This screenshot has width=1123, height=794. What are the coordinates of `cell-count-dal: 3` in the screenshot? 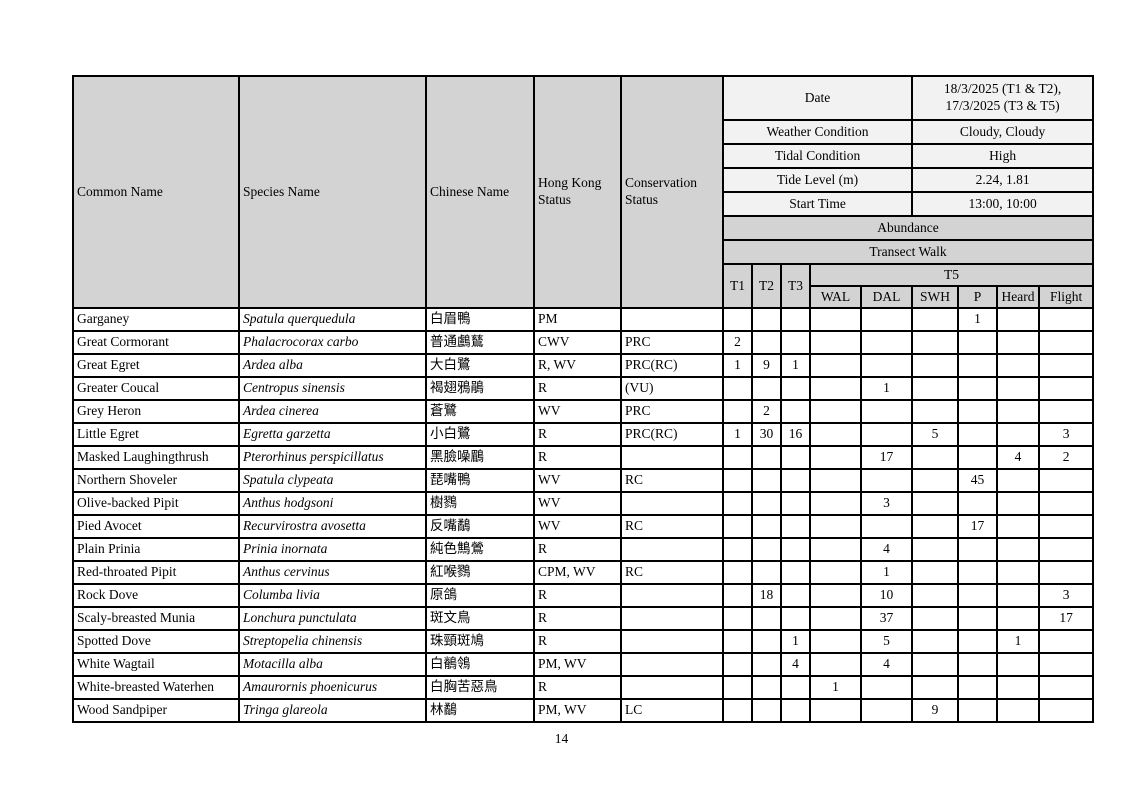 It's located at (886, 503).